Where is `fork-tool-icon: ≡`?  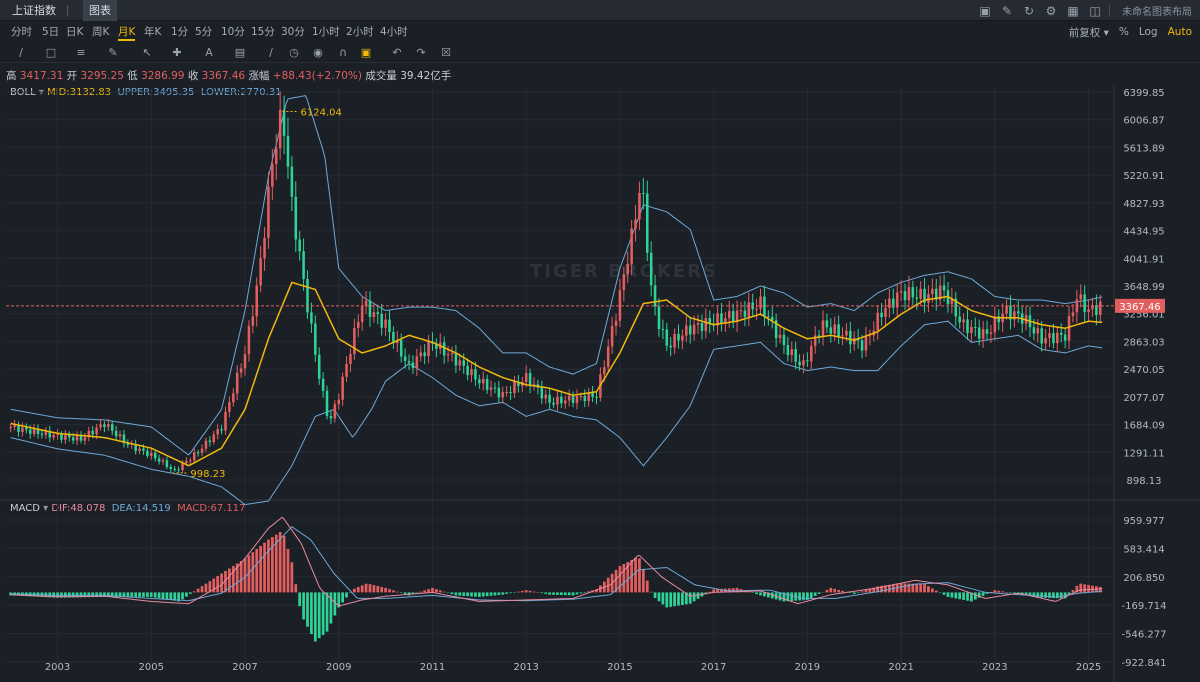
fork-tool-icon: ≡ is located at coordinates (81, 52).